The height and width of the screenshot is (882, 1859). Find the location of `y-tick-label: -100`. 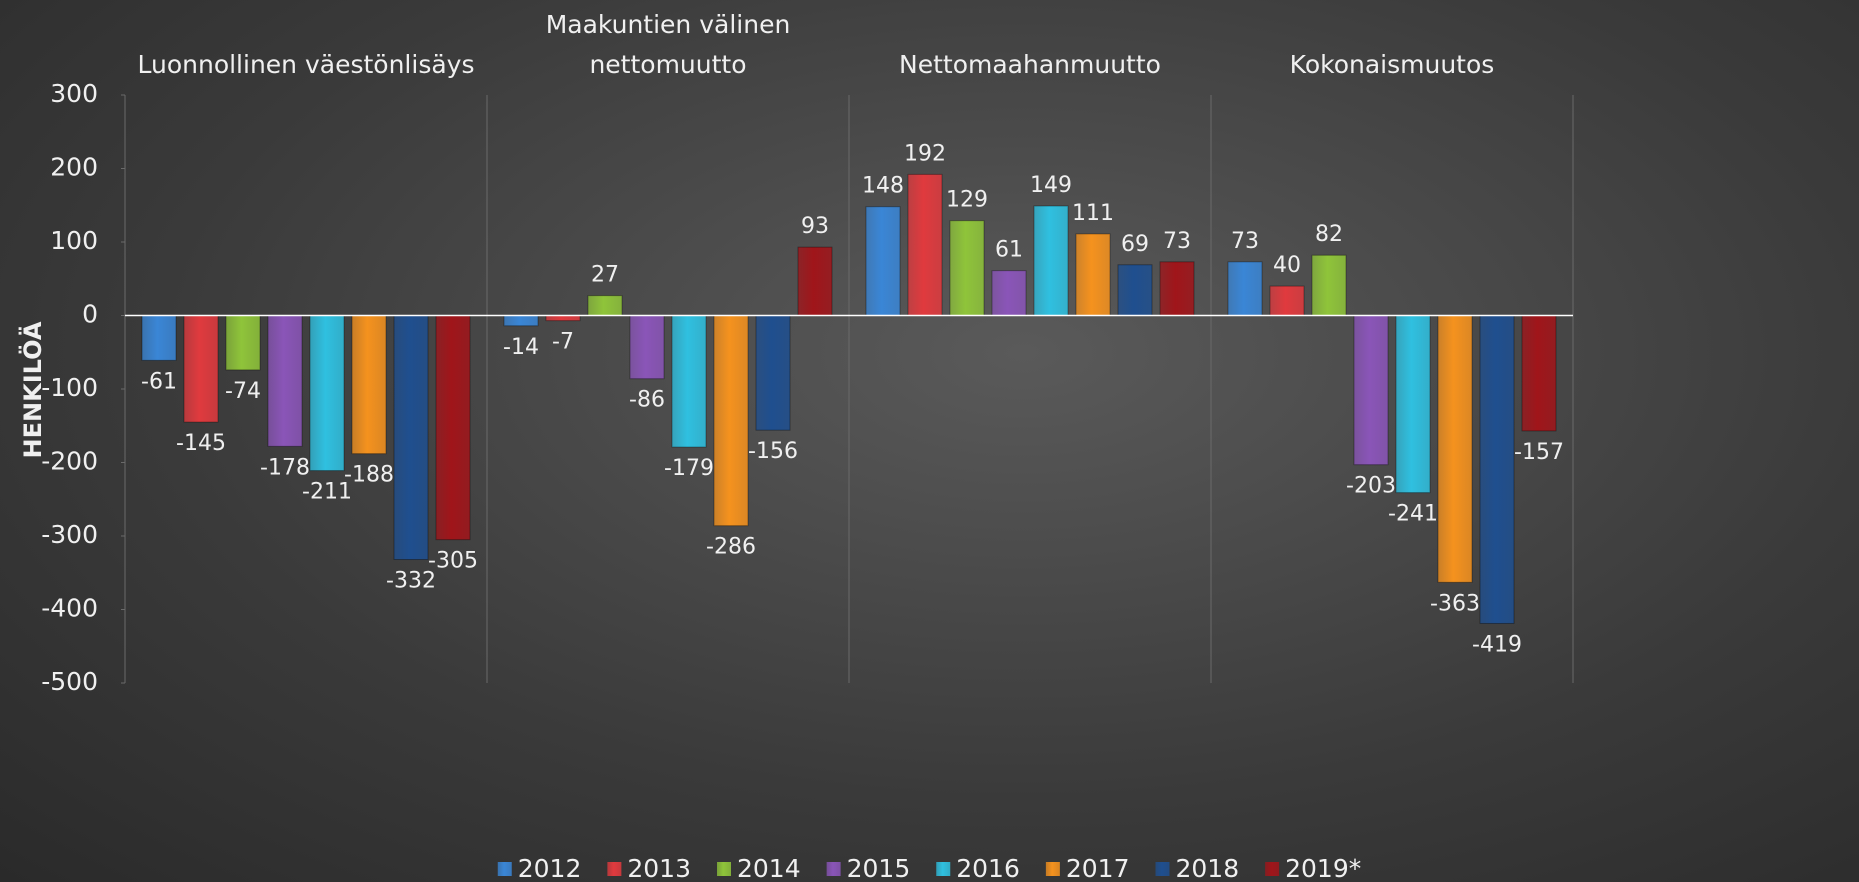

y-tick-label: -100 is located at coordinates (69, 387).